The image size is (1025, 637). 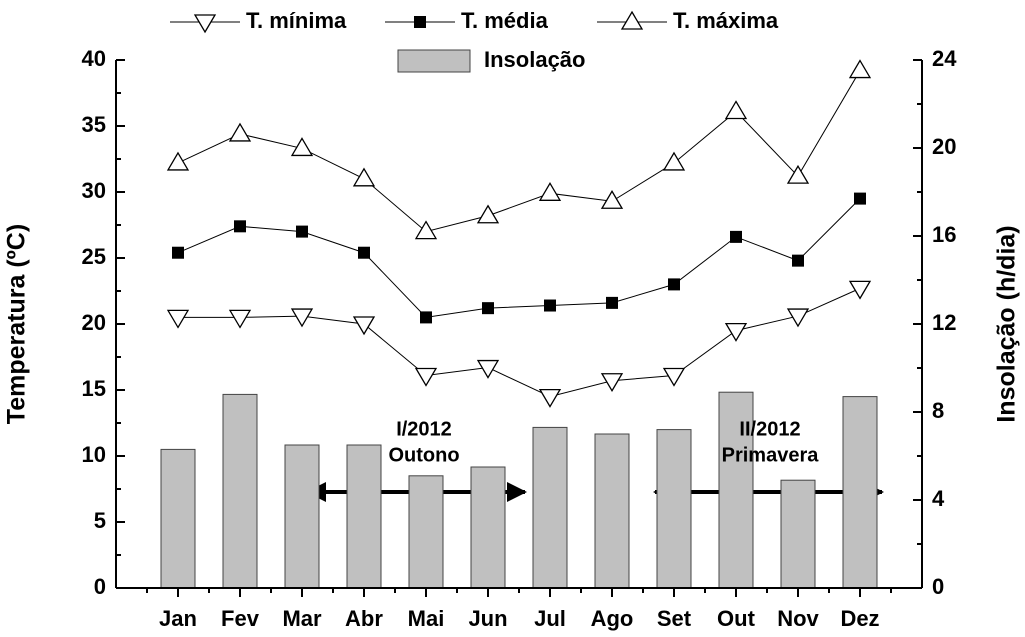 I want to click on x-tick-label: Set, so click(x=674, y=618).